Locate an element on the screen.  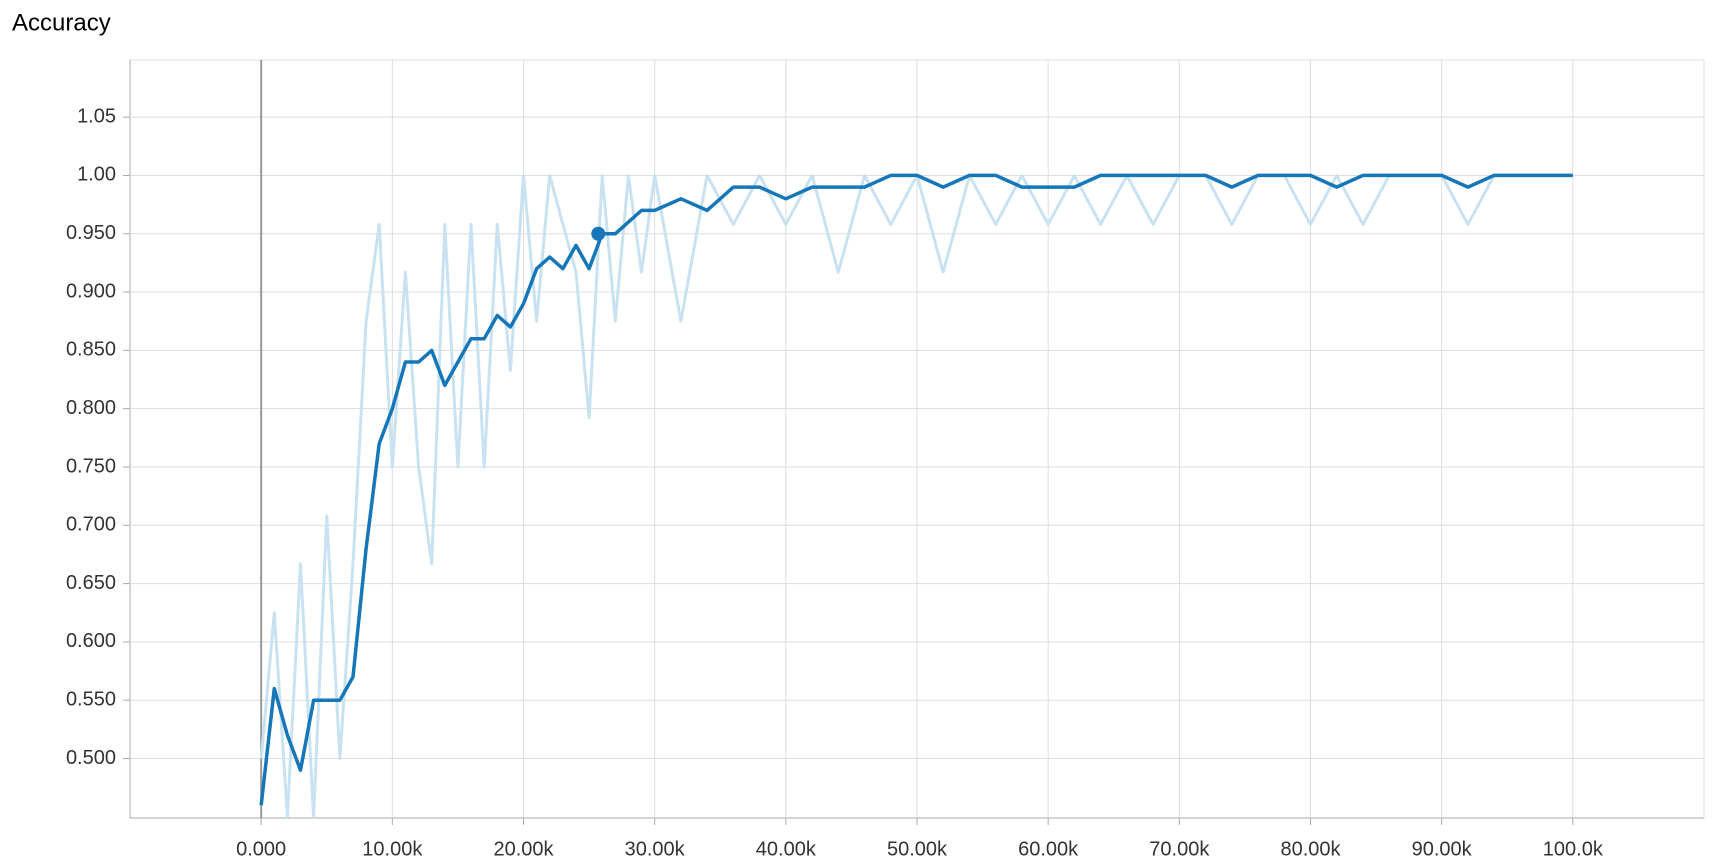
x-tick-label: 50.00k is located at coordinates (917, 849).